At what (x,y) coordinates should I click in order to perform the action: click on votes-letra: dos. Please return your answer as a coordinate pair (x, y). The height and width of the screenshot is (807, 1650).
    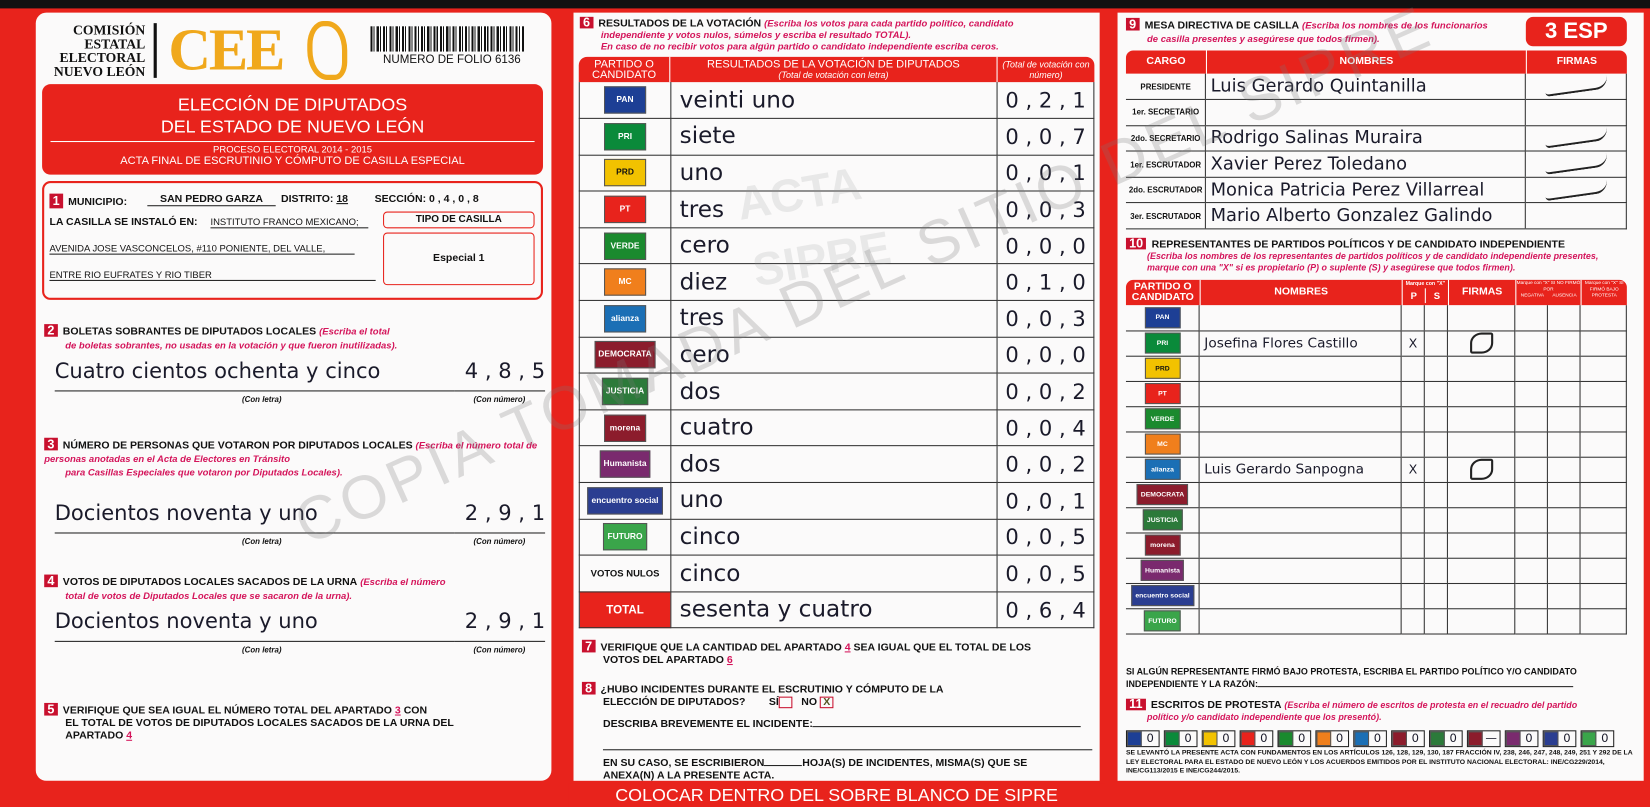
    Looking at the image, I should click on (834, 392).